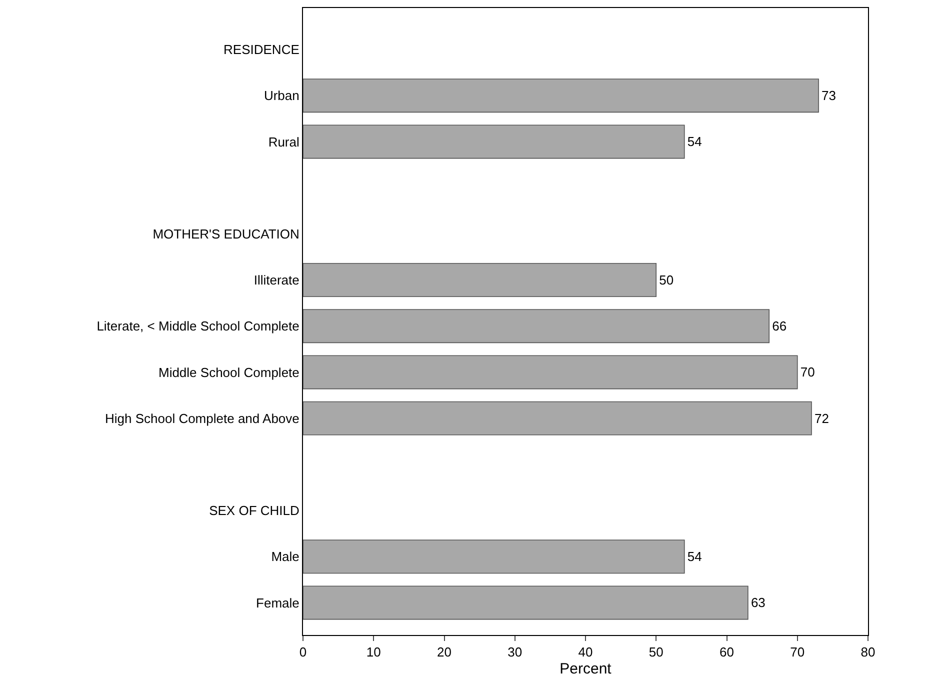  What do you see at coordinates (821, 418) in the screenshot?
I see `data-label: 72` at bounding box center [821, 418].